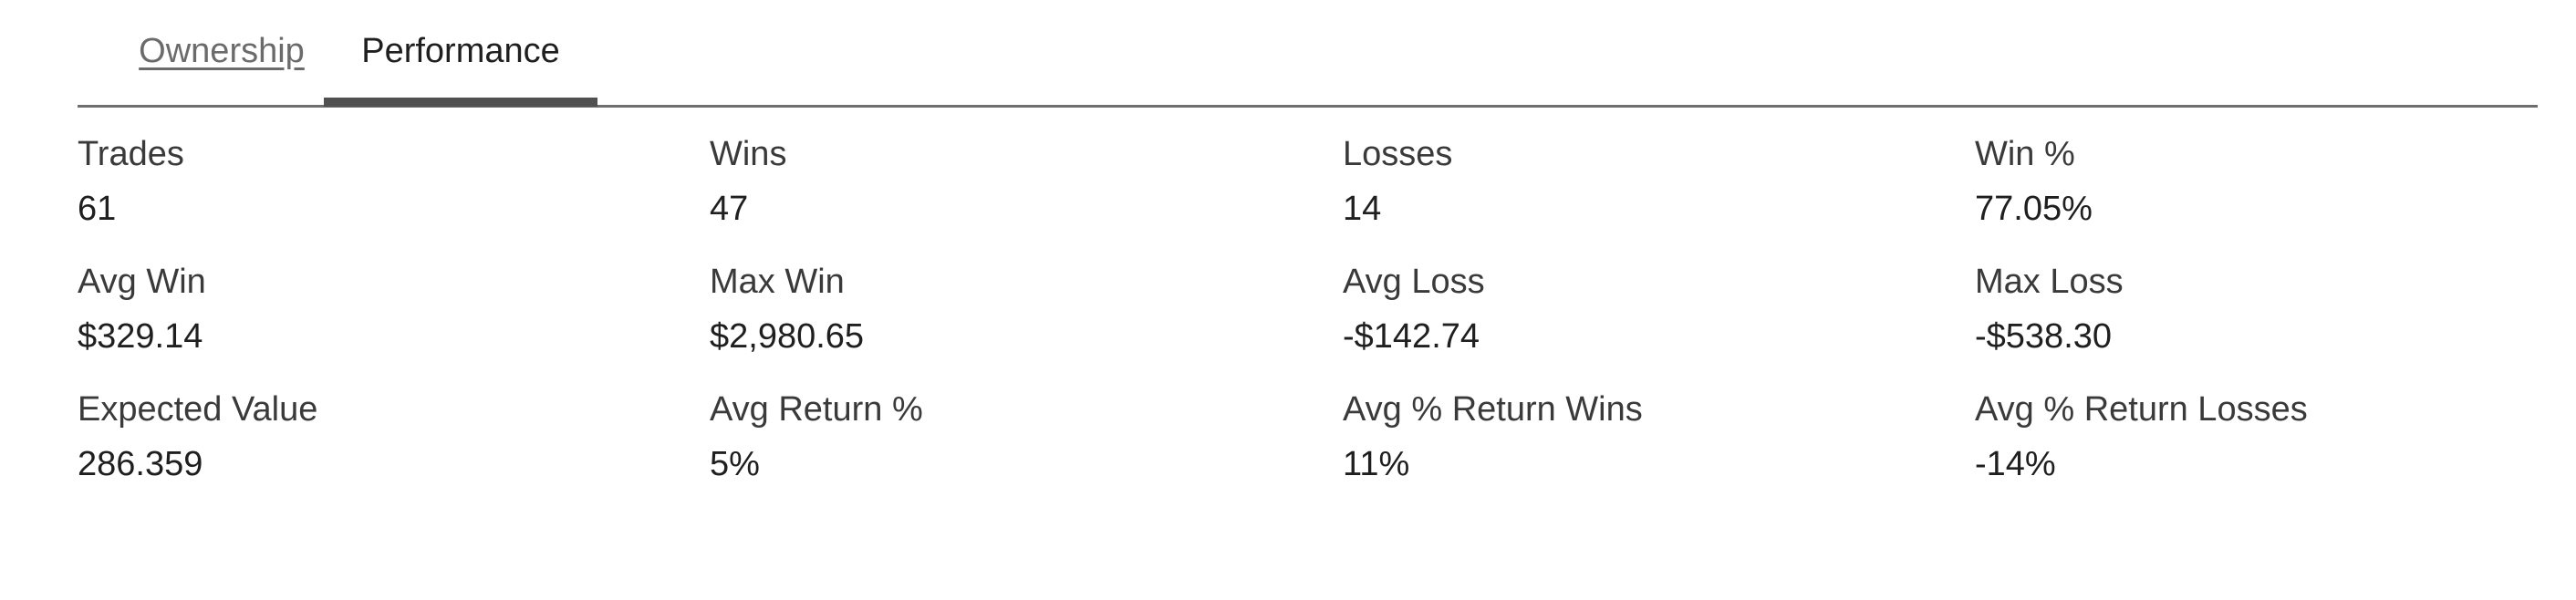  What do you see at coordinates (1414, 282) in the screenshot?
I see `stat-label: Avg Loss` at bounding box center [1414, 282].